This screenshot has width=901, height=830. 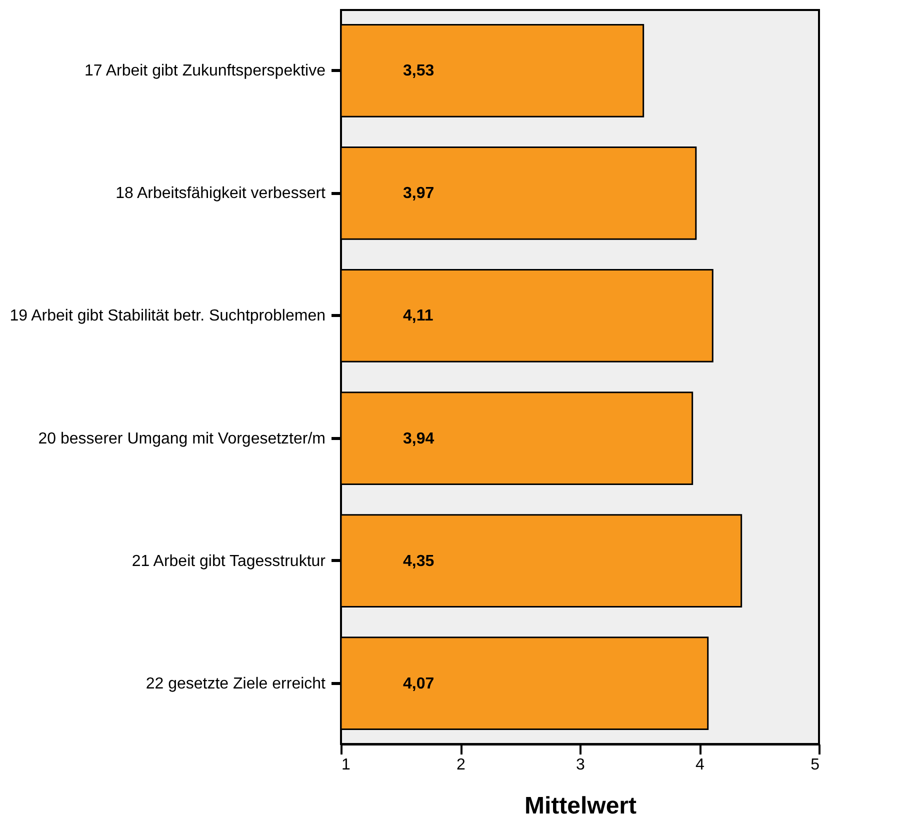 What do you see at coordinates (236, 683) in the screenshot?
I see `y-tick-label: 22 gesetzte Ziele erreicht` at bounding box center [236, 683].